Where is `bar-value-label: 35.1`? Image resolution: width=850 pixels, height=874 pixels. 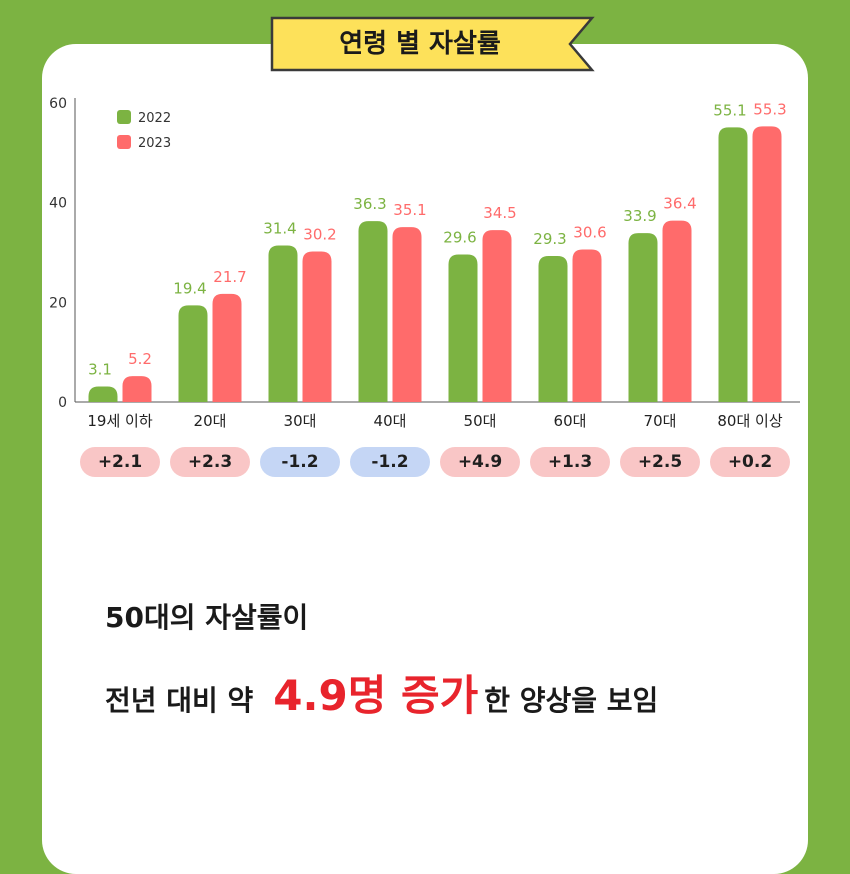
bar-value-label: 35.1 is located at coordinates (409, 210).